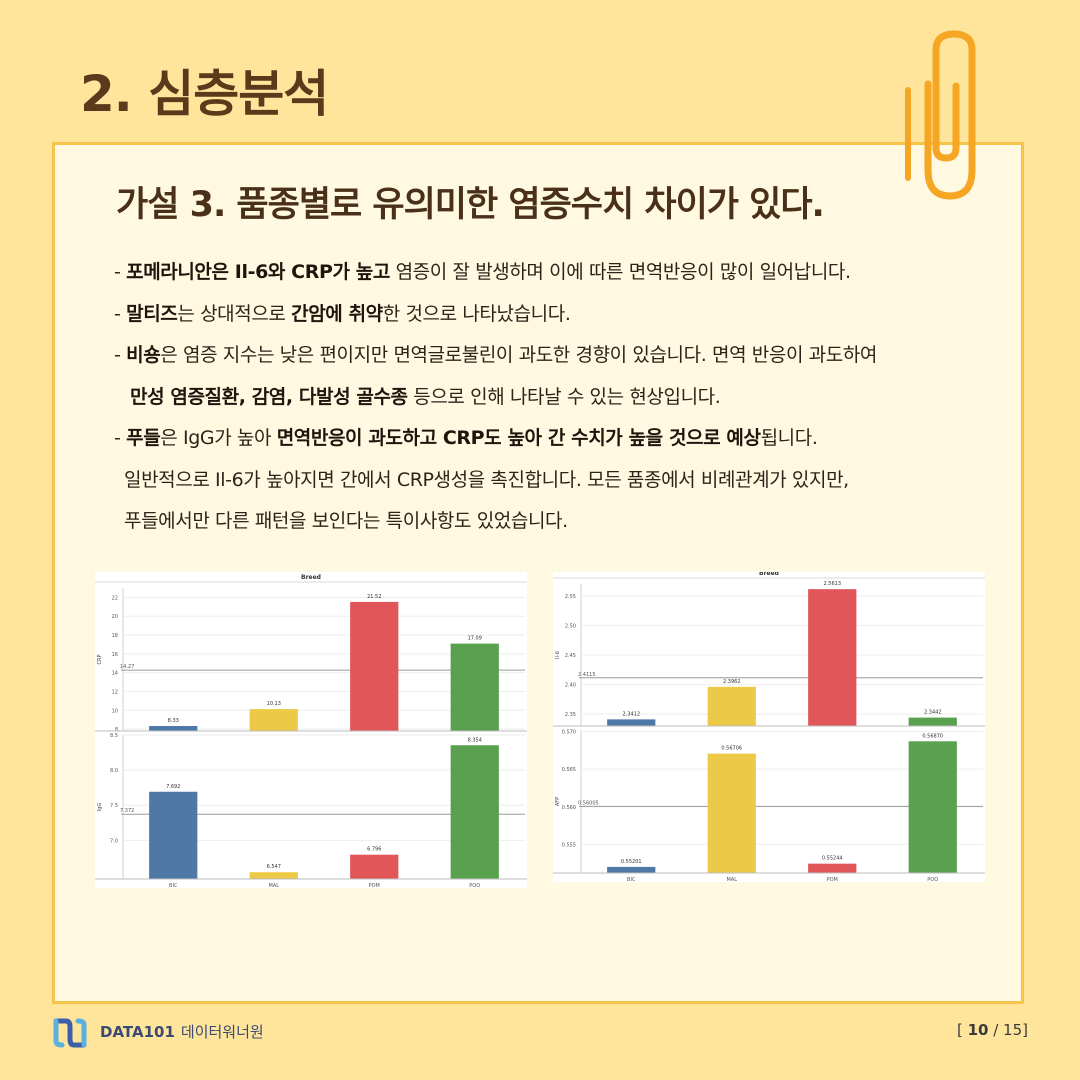  Describe the element at coordinates (992, 1030) in the screenshot. I see `page-number: [ 10 / 15]` at that location.